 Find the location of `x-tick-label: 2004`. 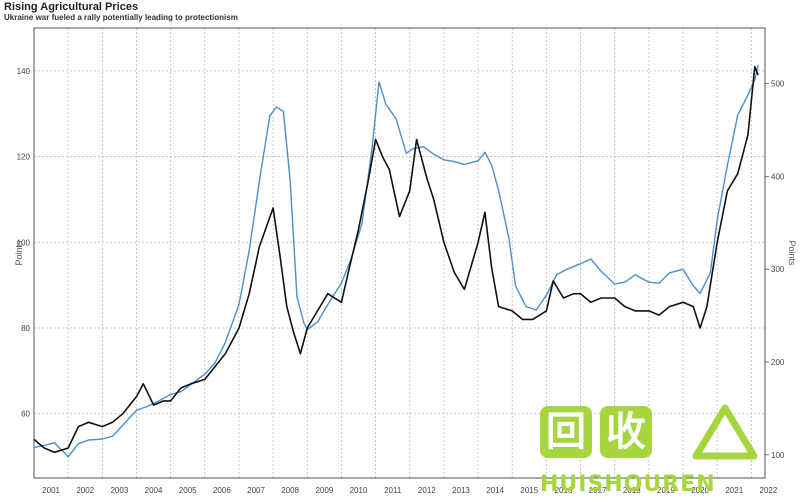

x-tick-label: 2004 is located at coordinates (154, 490).